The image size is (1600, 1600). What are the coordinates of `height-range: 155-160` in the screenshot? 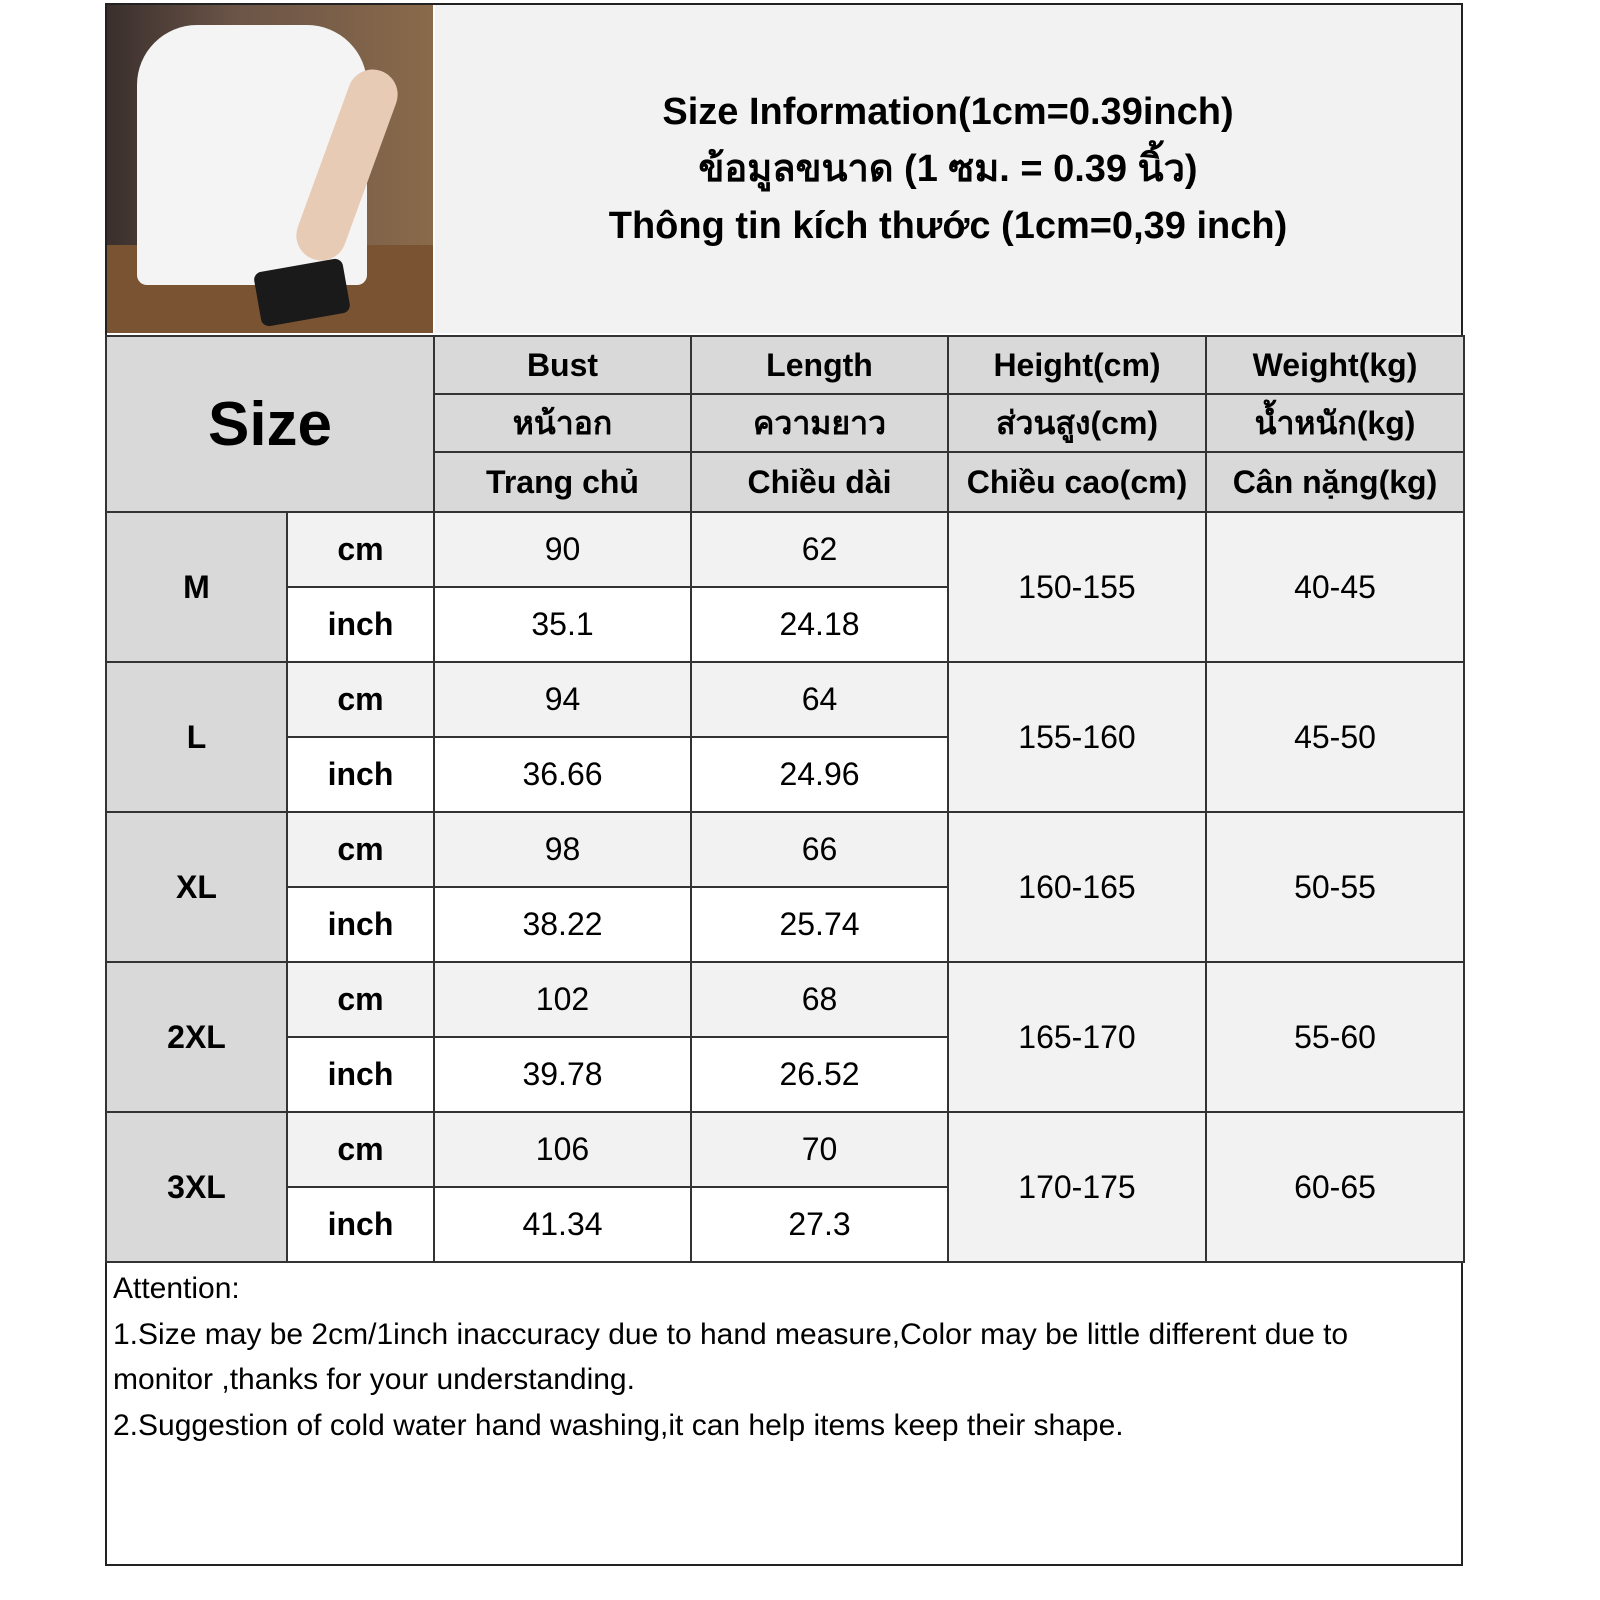 It's located at (1077, 737).